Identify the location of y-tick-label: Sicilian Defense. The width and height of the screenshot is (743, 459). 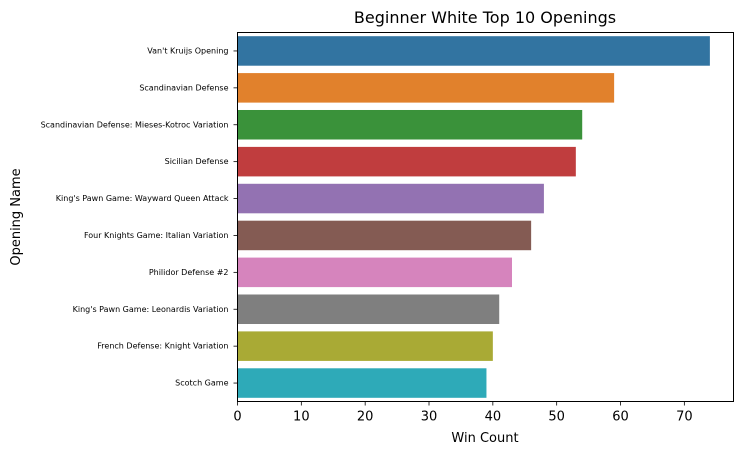
(197, 161).